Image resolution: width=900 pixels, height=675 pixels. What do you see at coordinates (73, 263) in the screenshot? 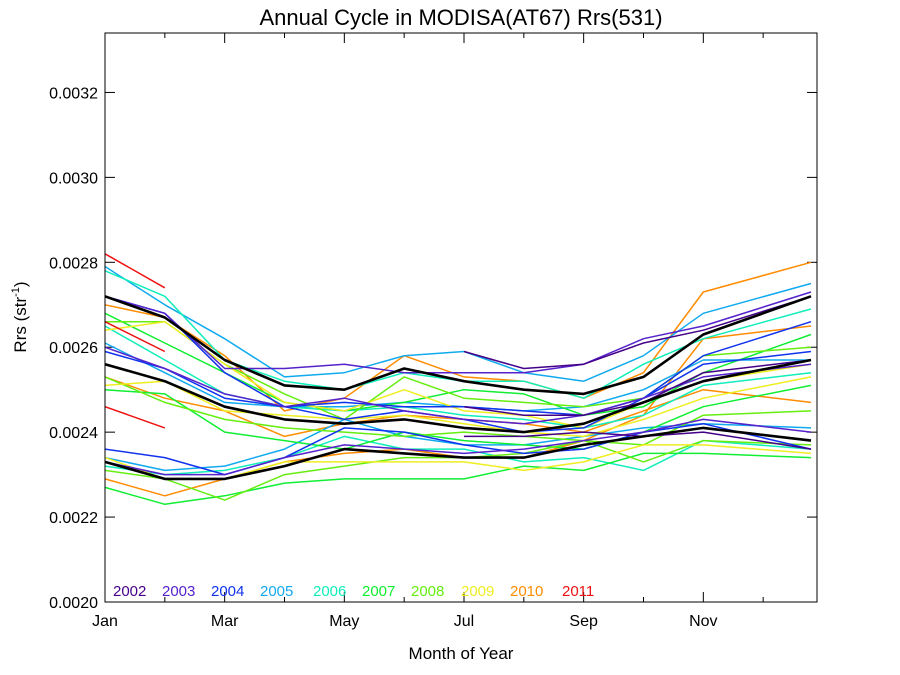
I see `y-tick-label: 0.0028` at bounding box center [73, 263].